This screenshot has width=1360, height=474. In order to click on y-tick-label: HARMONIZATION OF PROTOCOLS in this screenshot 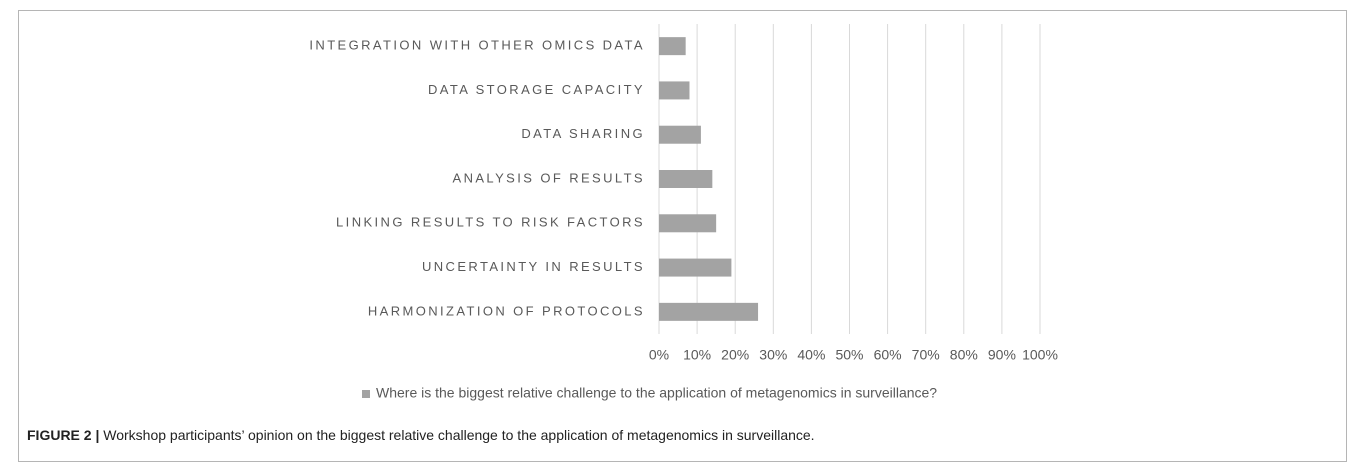, I will do `click(506, 310)`.